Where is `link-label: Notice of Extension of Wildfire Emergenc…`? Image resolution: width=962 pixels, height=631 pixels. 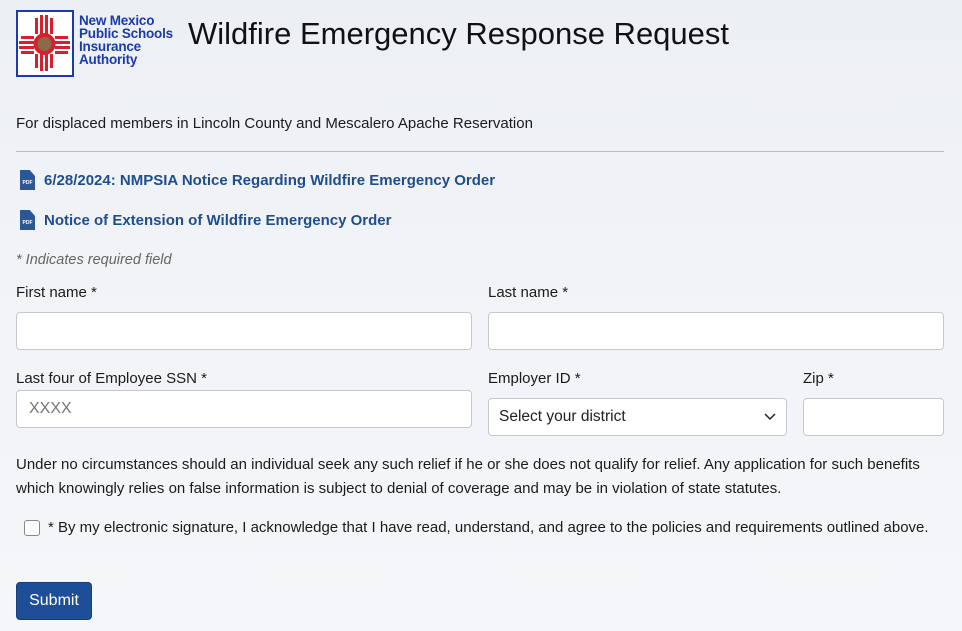 link-label: Notice of Extension of Wildfire Emergenc… is located at coordinates (218, 220).